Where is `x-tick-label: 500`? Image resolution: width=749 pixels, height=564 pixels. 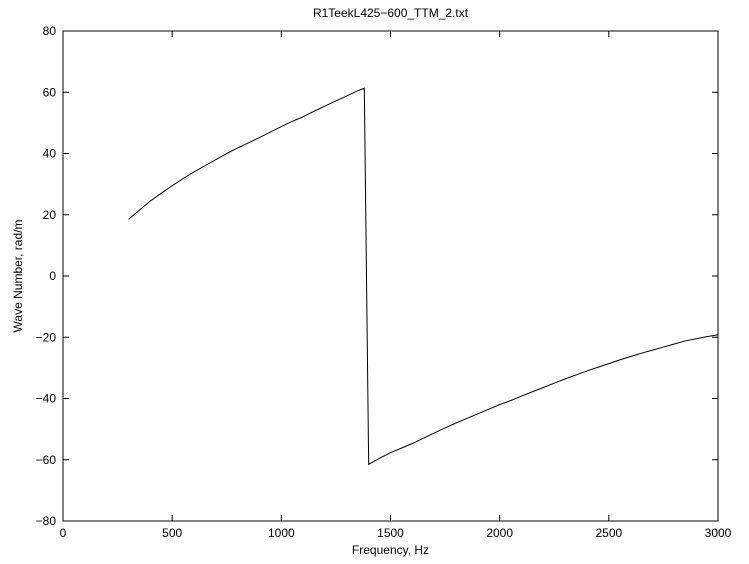 x-tick-label: 500 is located at coordinates (172, 533).